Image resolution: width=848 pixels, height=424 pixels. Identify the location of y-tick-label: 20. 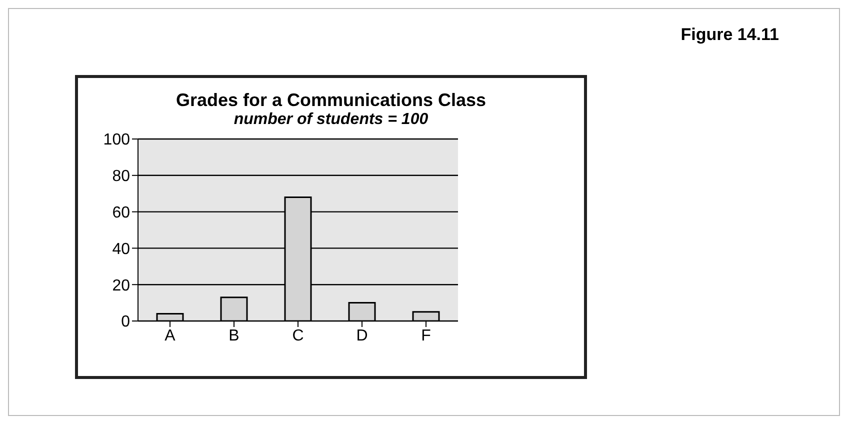
(121, 285).